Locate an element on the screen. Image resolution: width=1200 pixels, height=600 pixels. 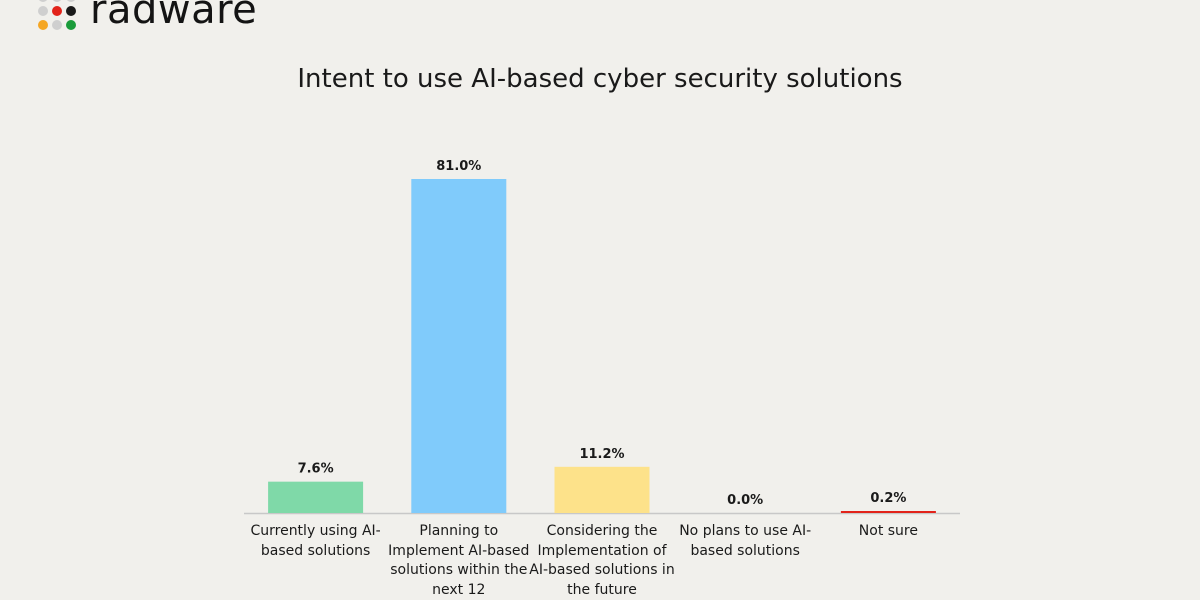
data-label: 11.2% is located at coordinates (601, 454).